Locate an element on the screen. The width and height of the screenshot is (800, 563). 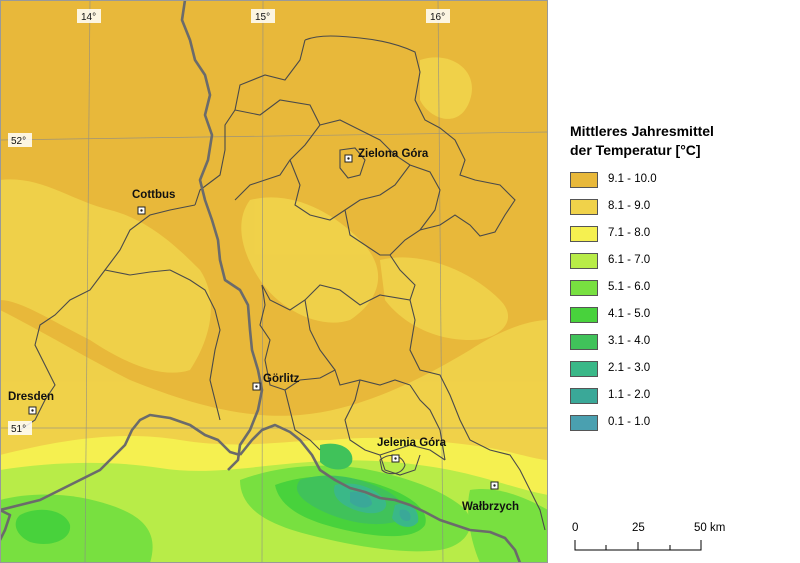
legend-class-3-4: 3.1 - 4.0 is located at coordinates (670, 342).